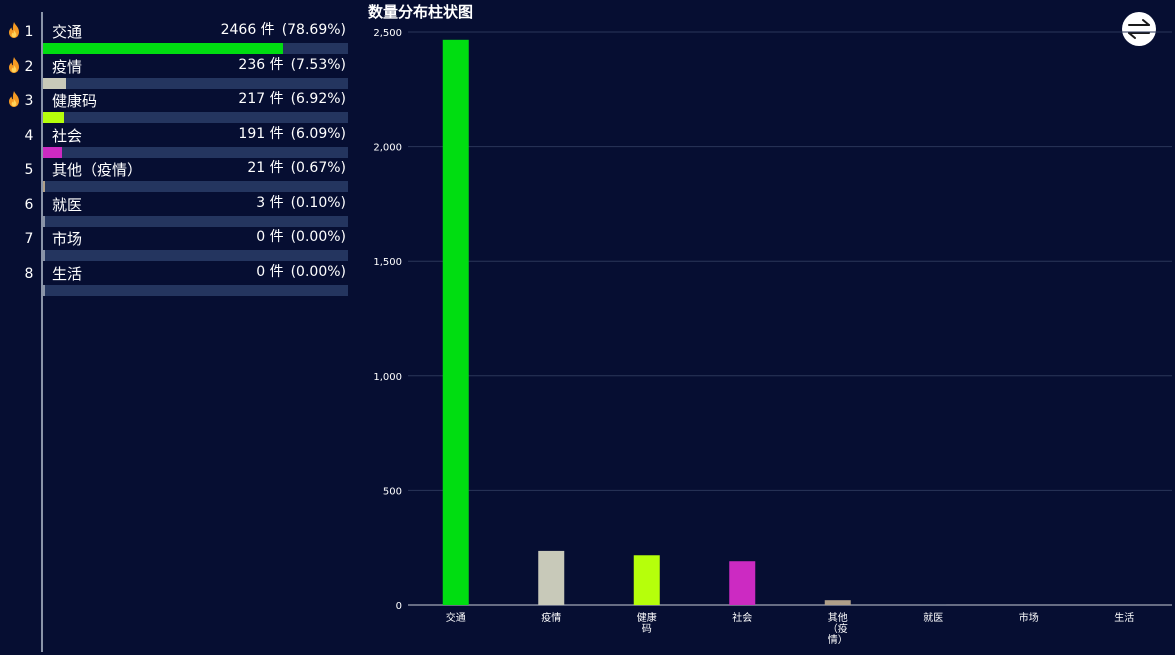 The width and height of the screenshot is (1175, 655). I want to click on x-tick-label-line: 就医, so click(933, 617).